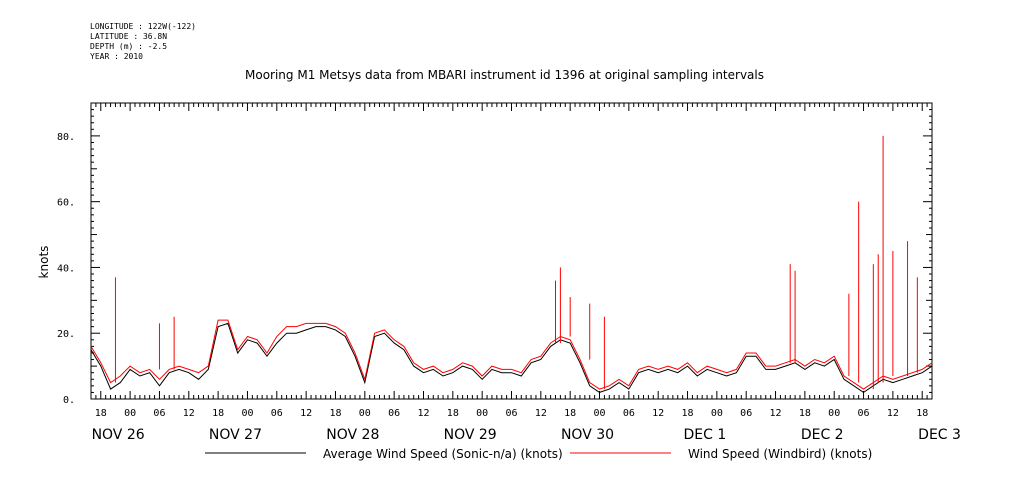 Image resolution: width=1009 pixels, height=504 pixels. What do you see at coordinates (44, 262) in the screenshot?
I see `y-axis-label: knots` at bounding box center [44, 262].